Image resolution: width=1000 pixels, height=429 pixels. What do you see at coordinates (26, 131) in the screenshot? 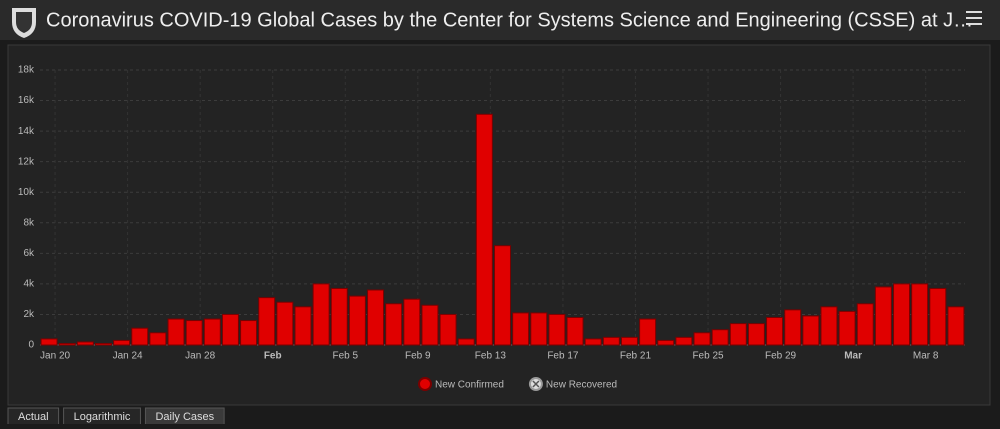
I see `y-tick-label: 14k` at bounding box center [26, 131].